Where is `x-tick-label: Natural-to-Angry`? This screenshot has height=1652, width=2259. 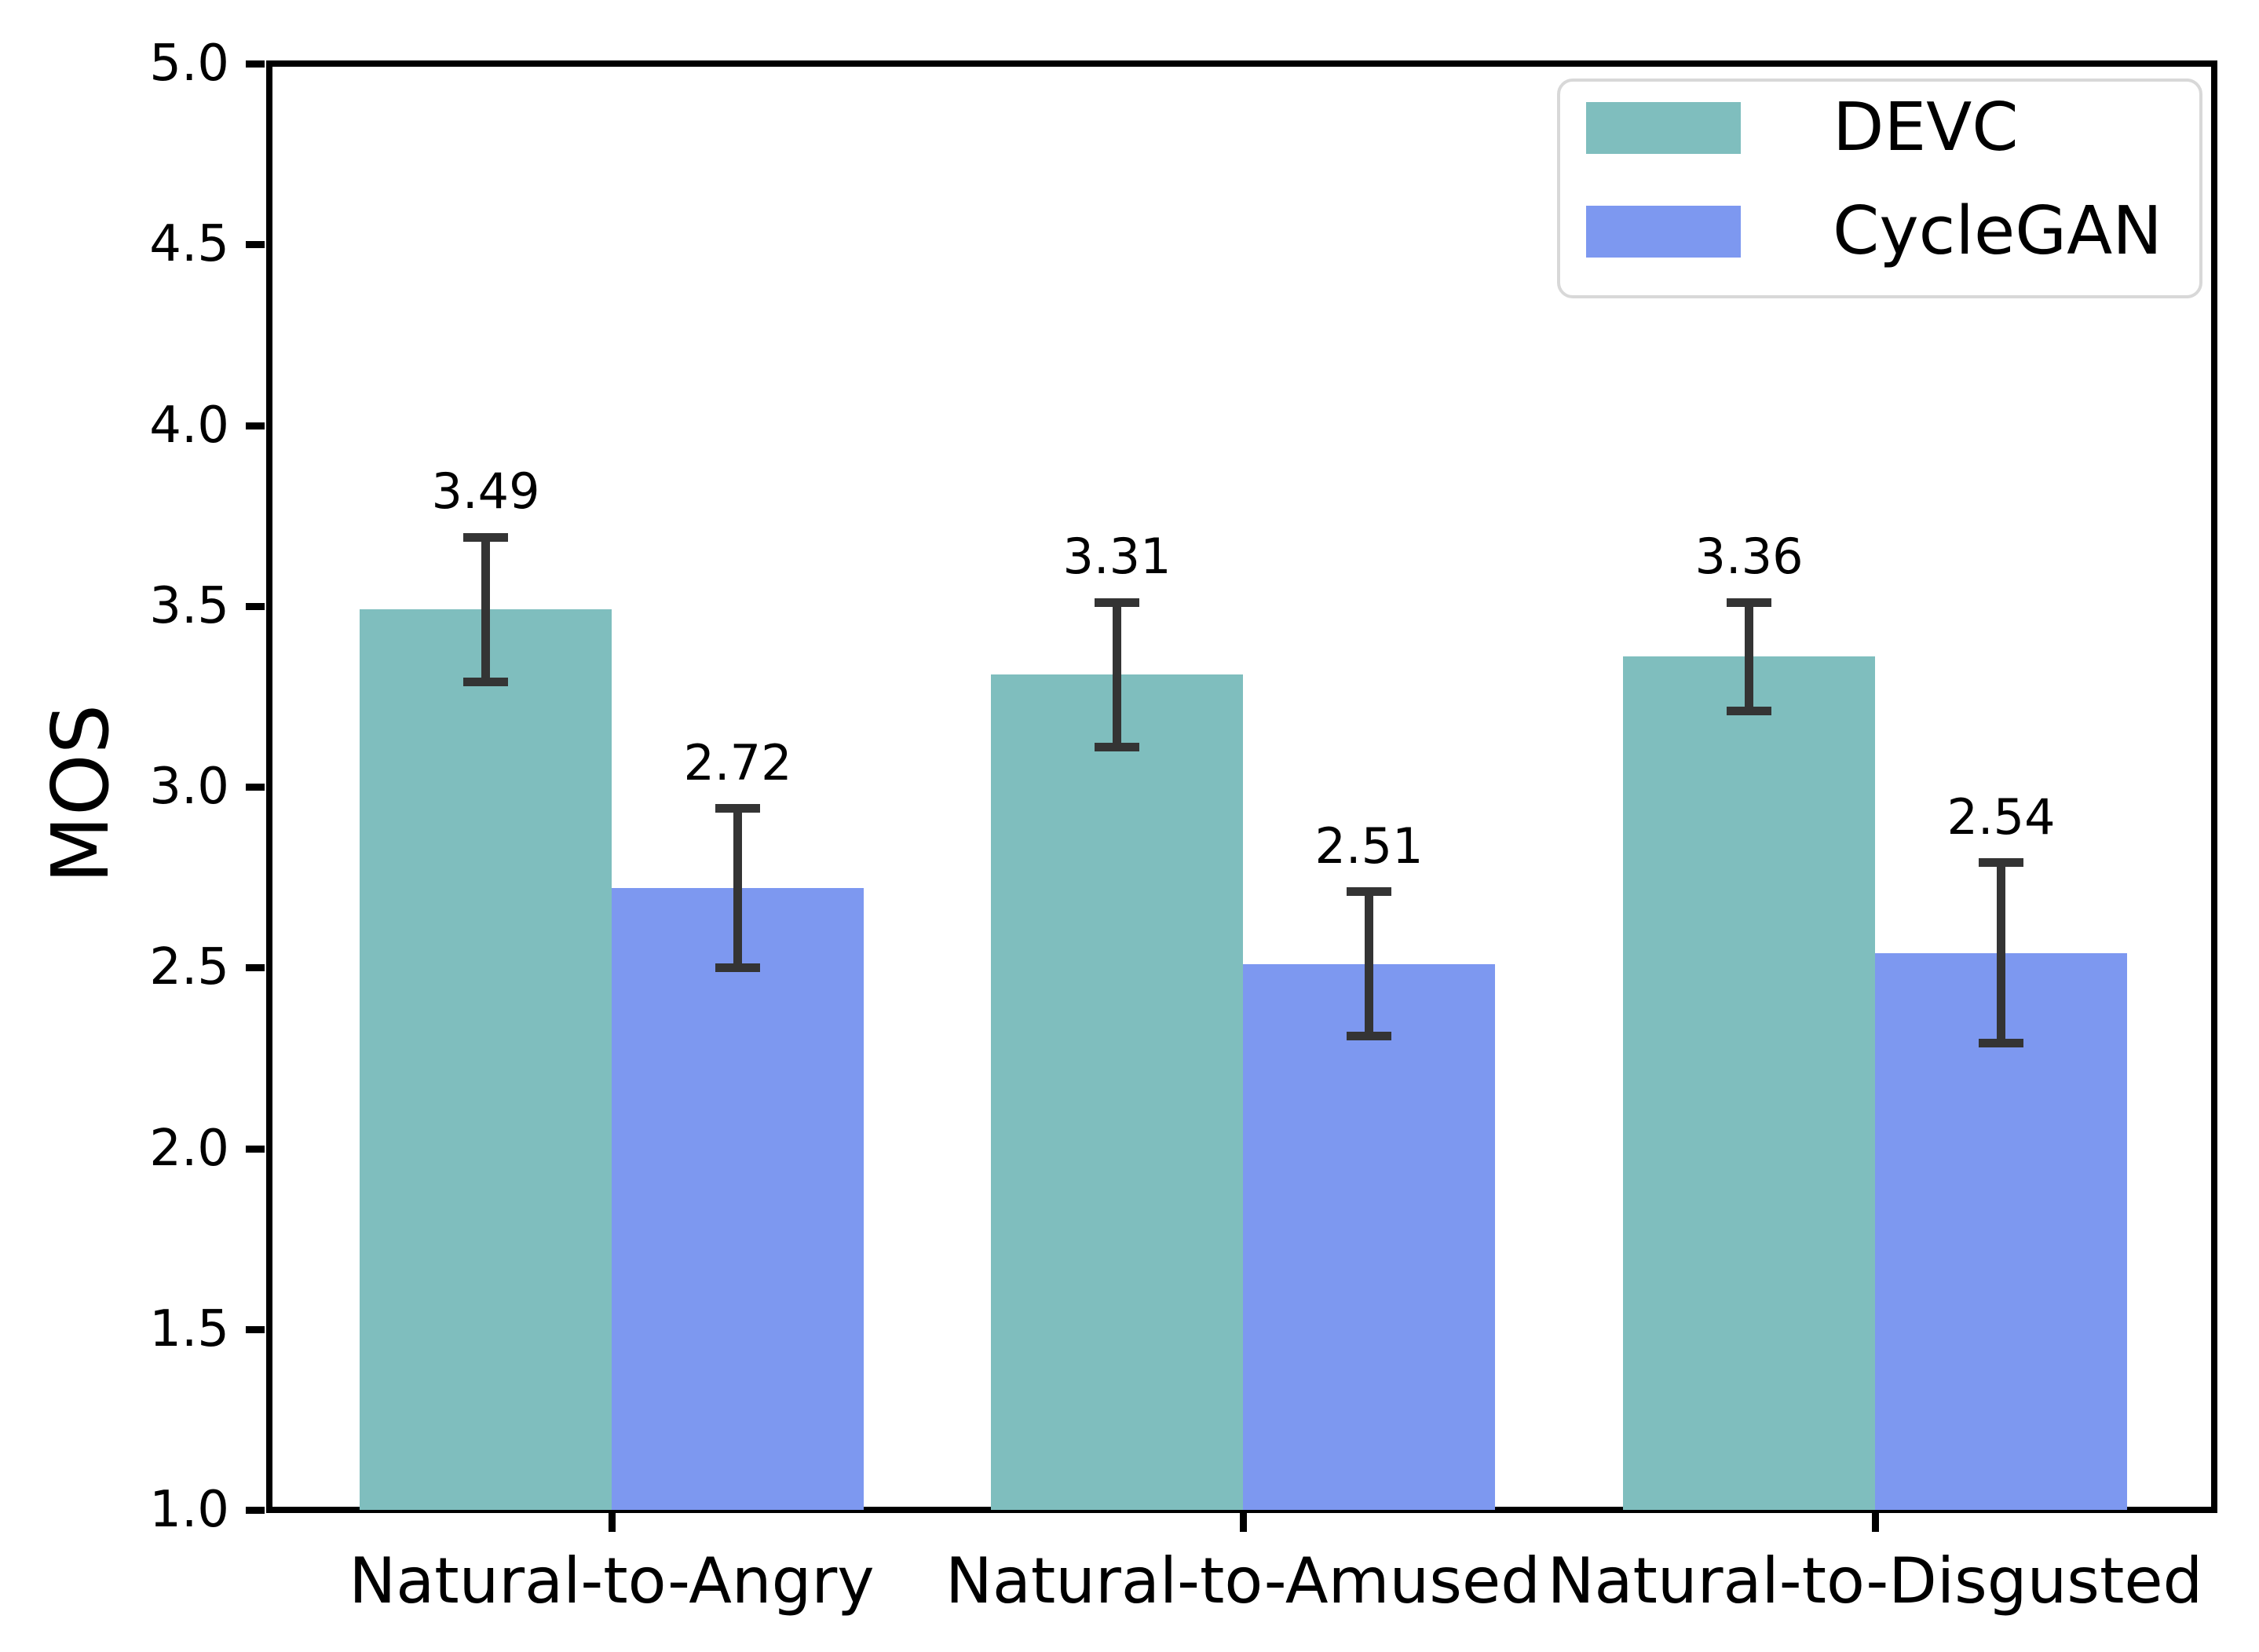 x-tick-label: Natural-to-Angry is located at coordinates (612, 1580).